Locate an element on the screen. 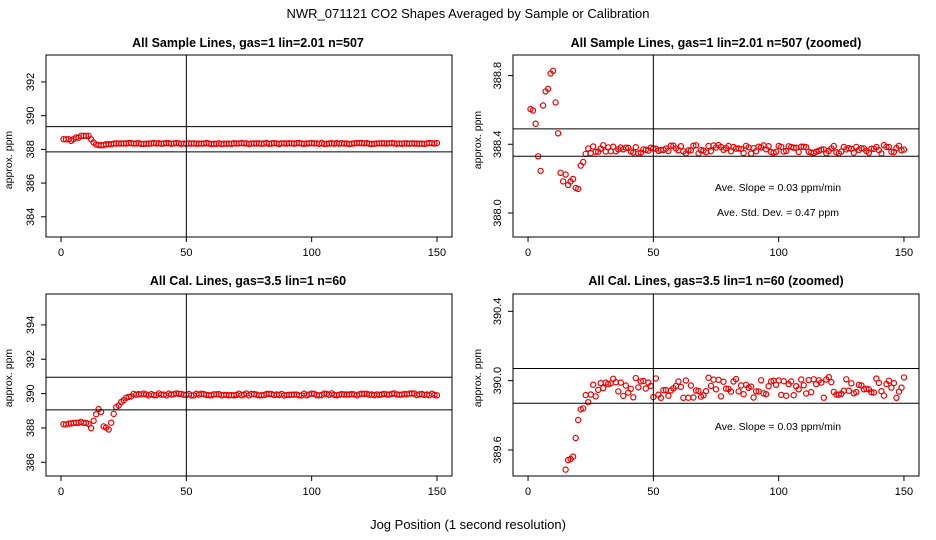  y-tick-label: 388.8 is located at coordinates (498, 76).